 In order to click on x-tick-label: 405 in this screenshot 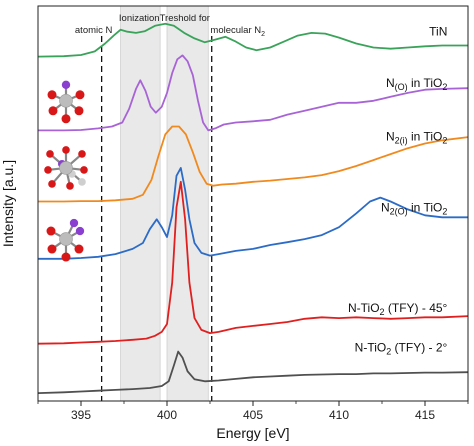, I will do `click(253, 415)`.